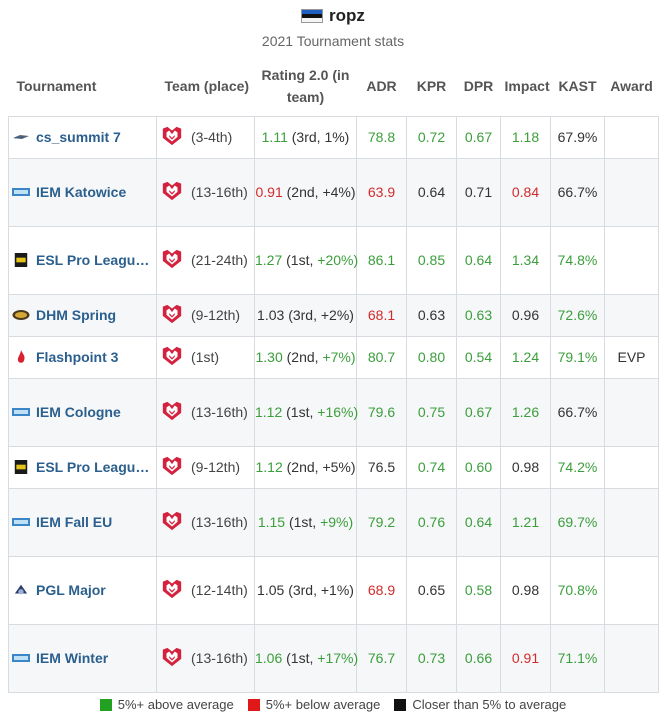 This screenshot has height=717, width=666. I want to click on kast-value: 74.8%, so click(577, 260).